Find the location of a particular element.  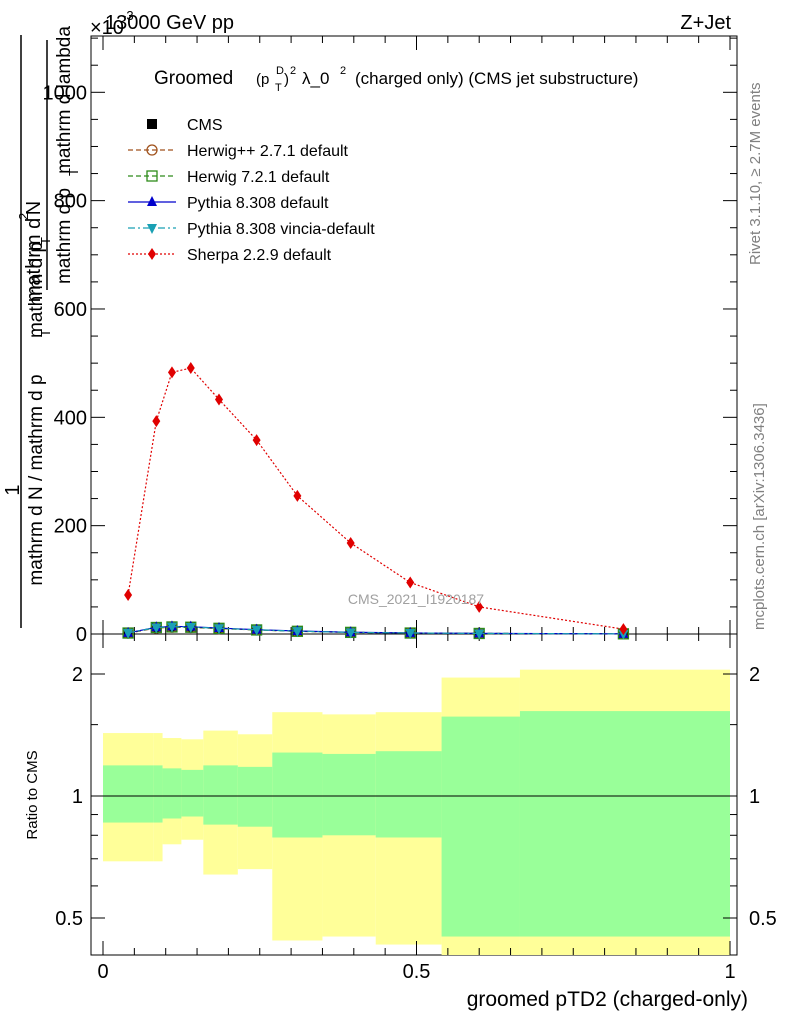

y-label-lower-b: mathrm d p is located at coordinates (36, 290).